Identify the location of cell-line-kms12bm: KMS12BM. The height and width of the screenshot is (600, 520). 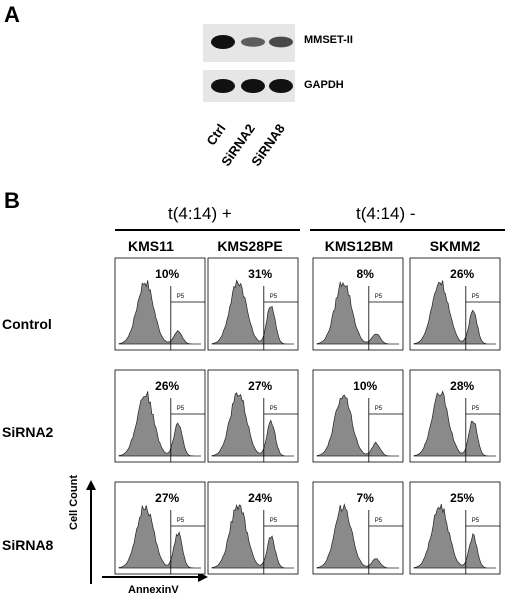
(359, 246).